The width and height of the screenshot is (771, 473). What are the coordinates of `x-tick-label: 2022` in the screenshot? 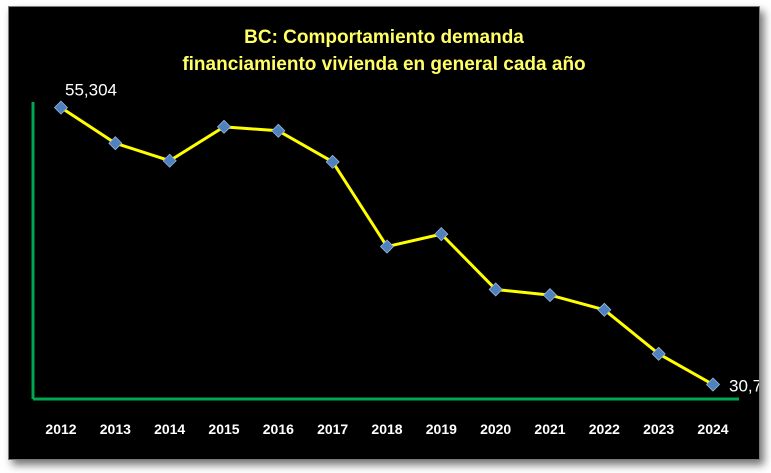 It's located at (604, 429).